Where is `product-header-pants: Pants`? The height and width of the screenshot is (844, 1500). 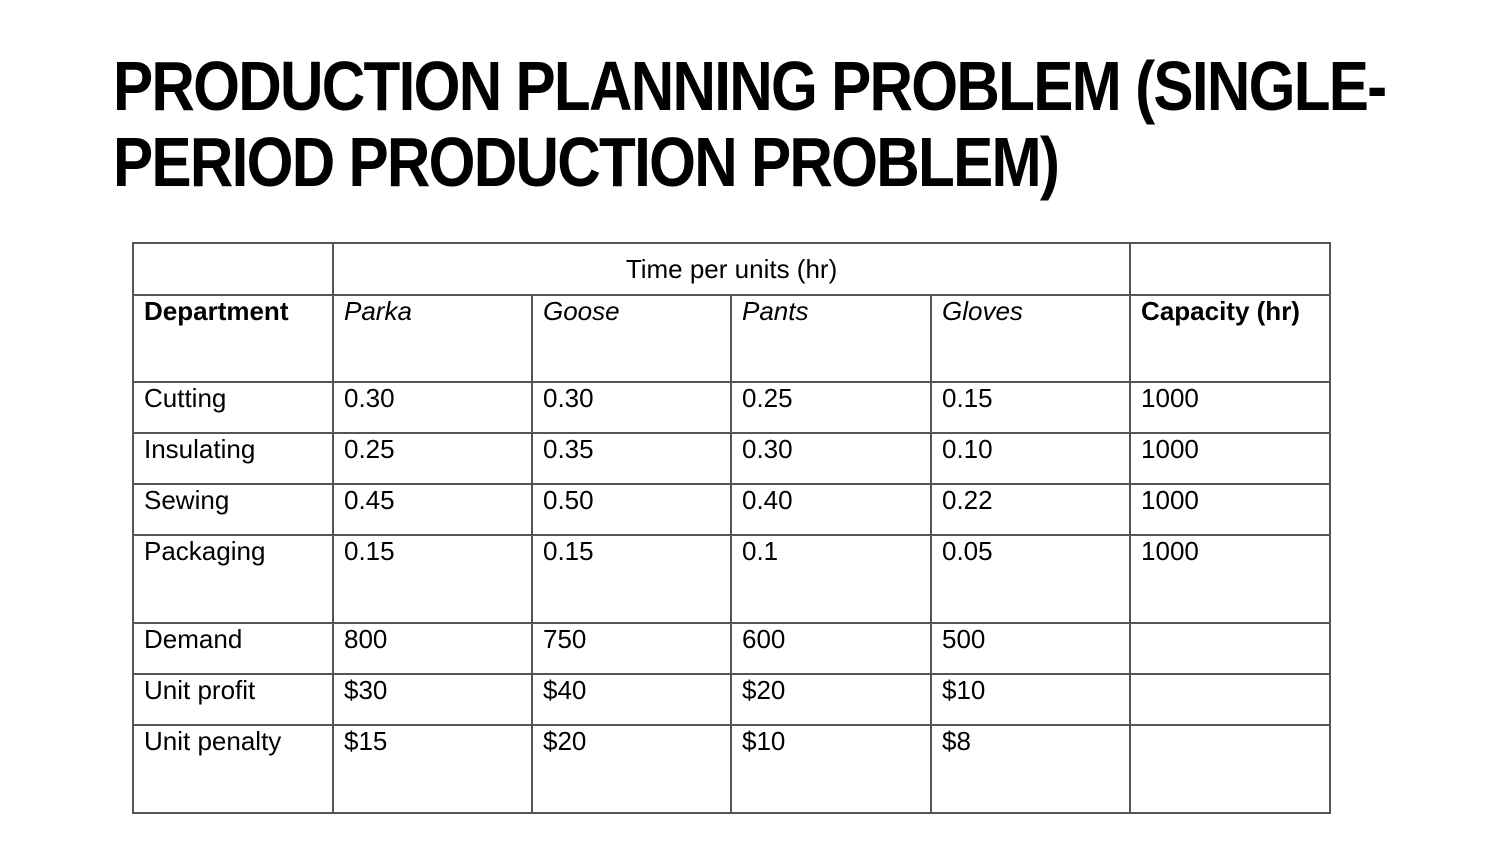
product-header-pants: Pants is located at coordinates (831, 338).